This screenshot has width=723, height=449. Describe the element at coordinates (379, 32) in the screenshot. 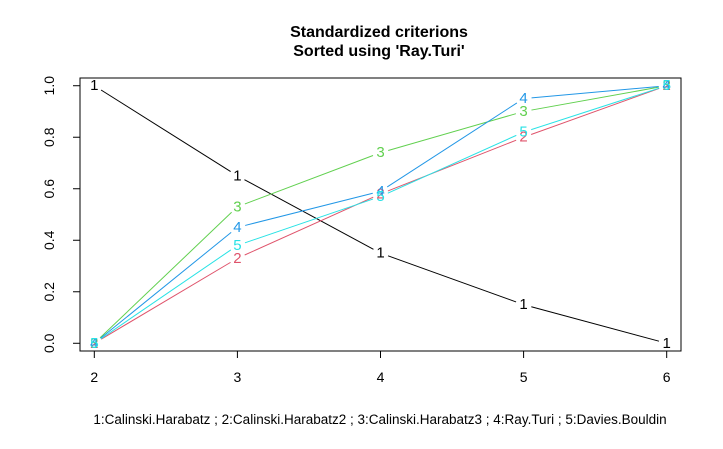

I see `chart-title: Standardized criterions` at that location.